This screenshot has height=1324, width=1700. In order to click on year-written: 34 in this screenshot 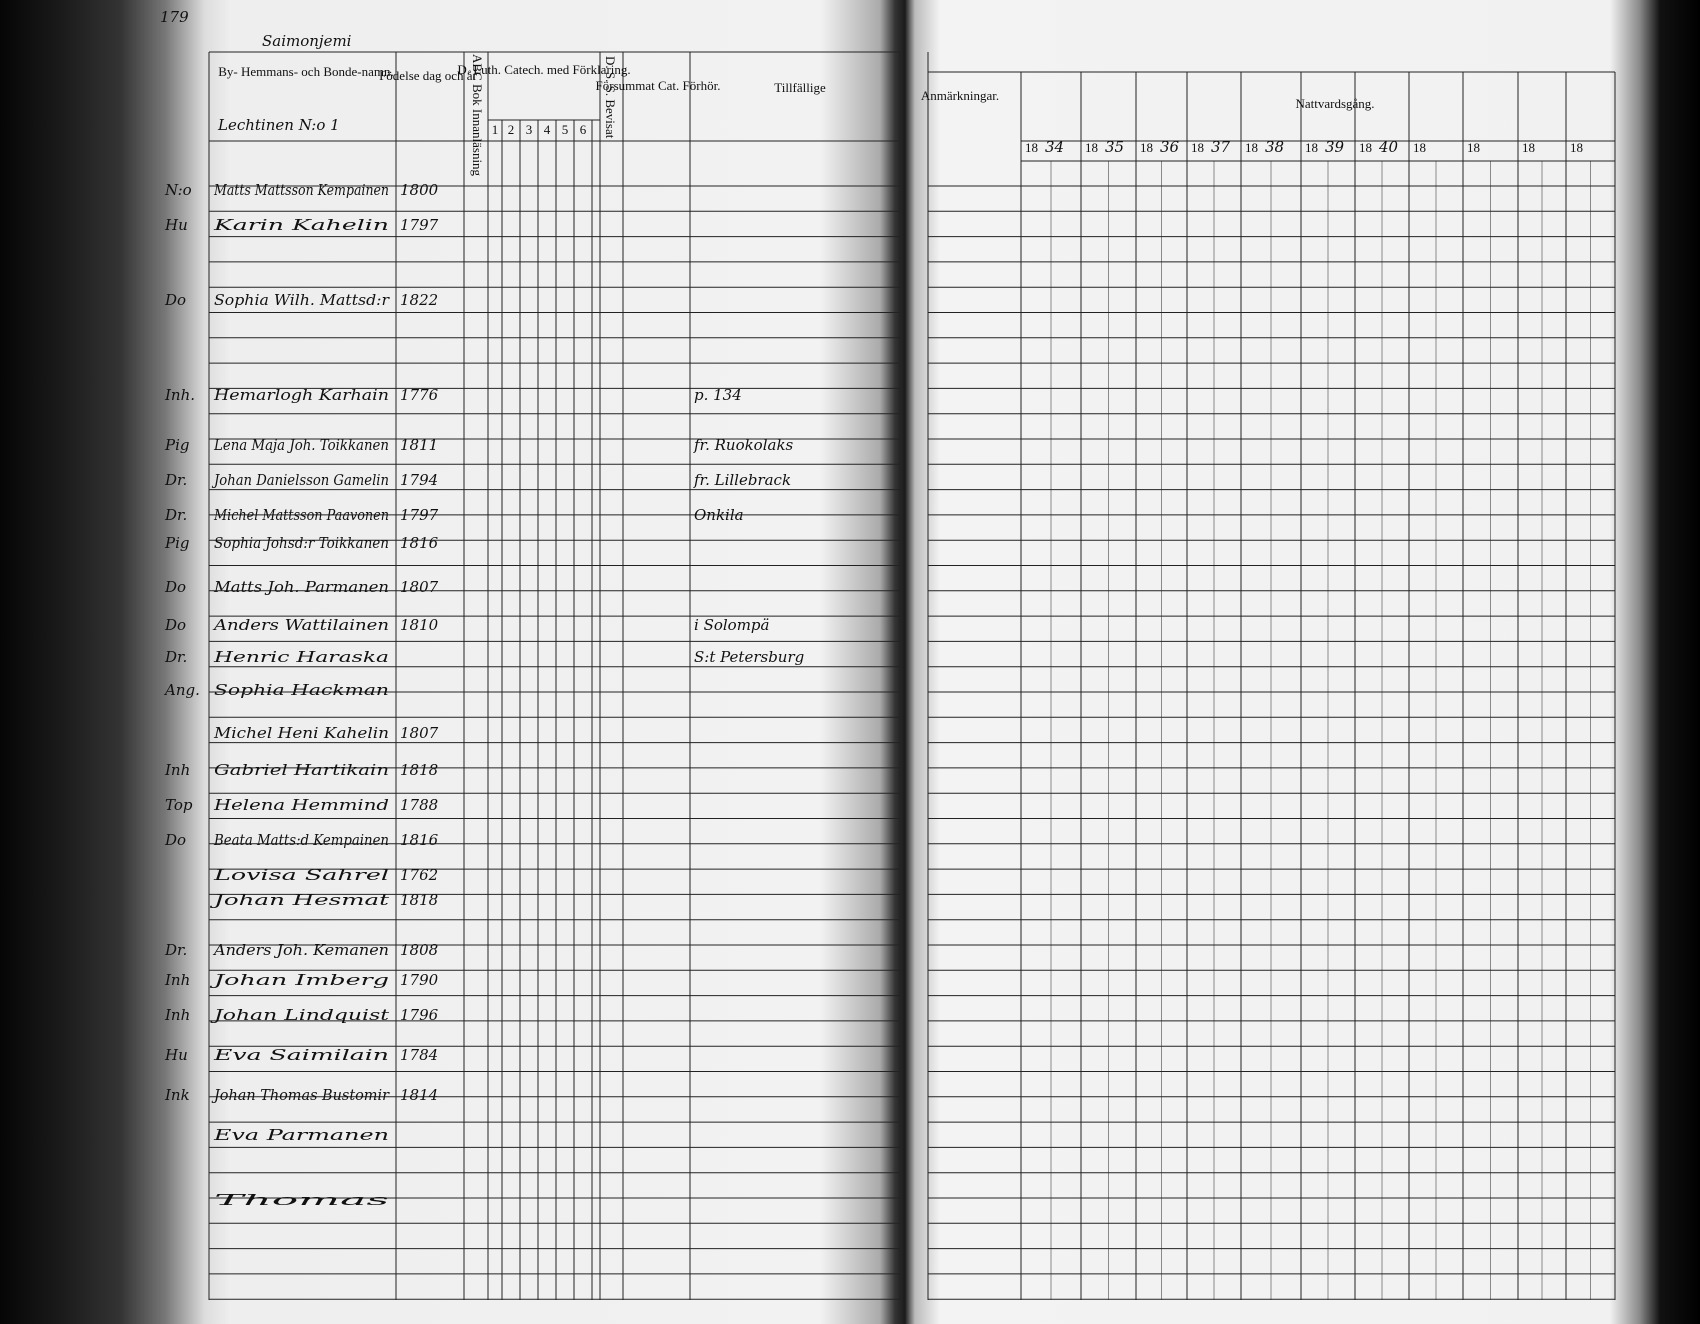, I will do `click(1054, 147)`.